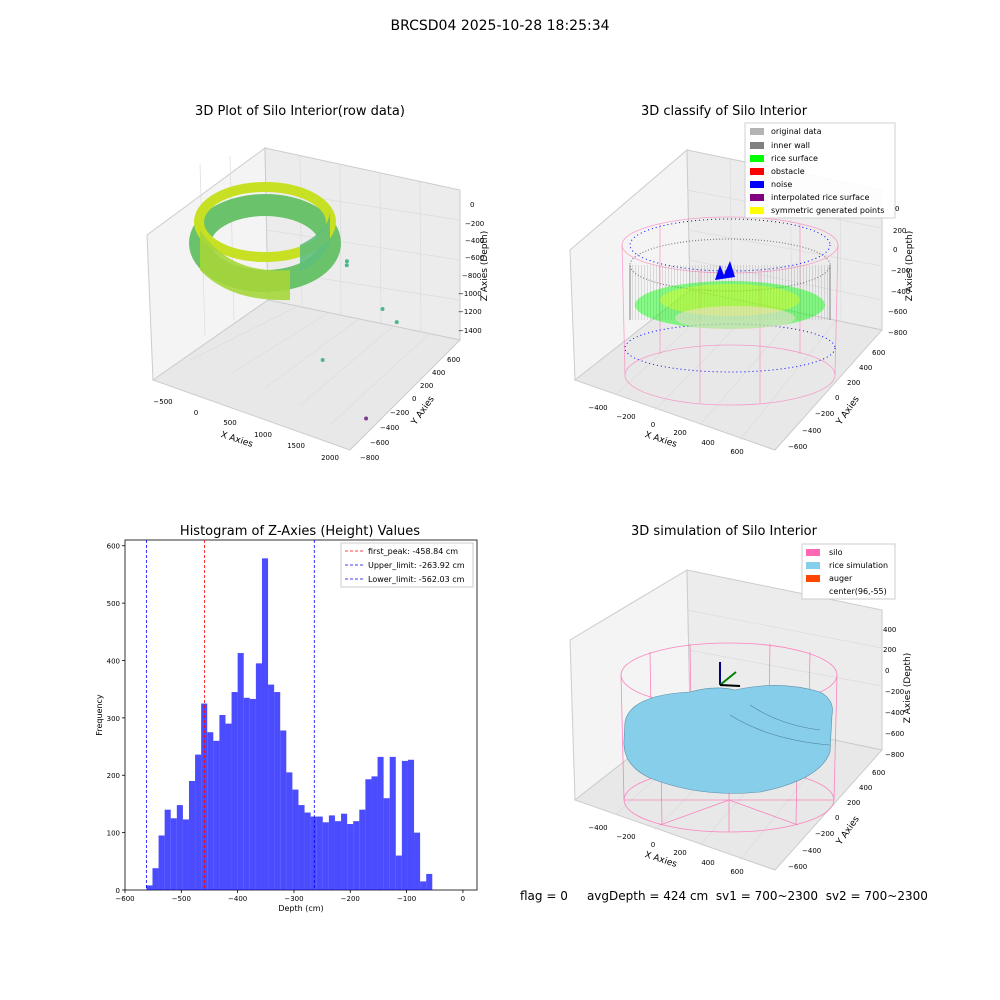 This screenshot has height=1000, width=1000. Describe the element at coordinates (414, 399) in the screenshot. I see `y-tick-label: 0` at that location.